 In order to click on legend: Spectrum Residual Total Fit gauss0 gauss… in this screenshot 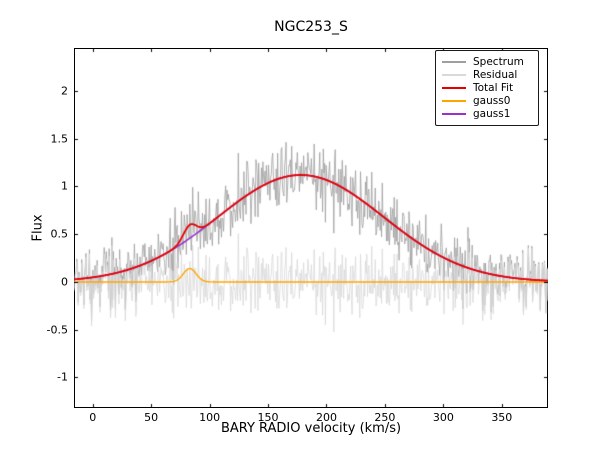, I will do `click(487, 88)`.